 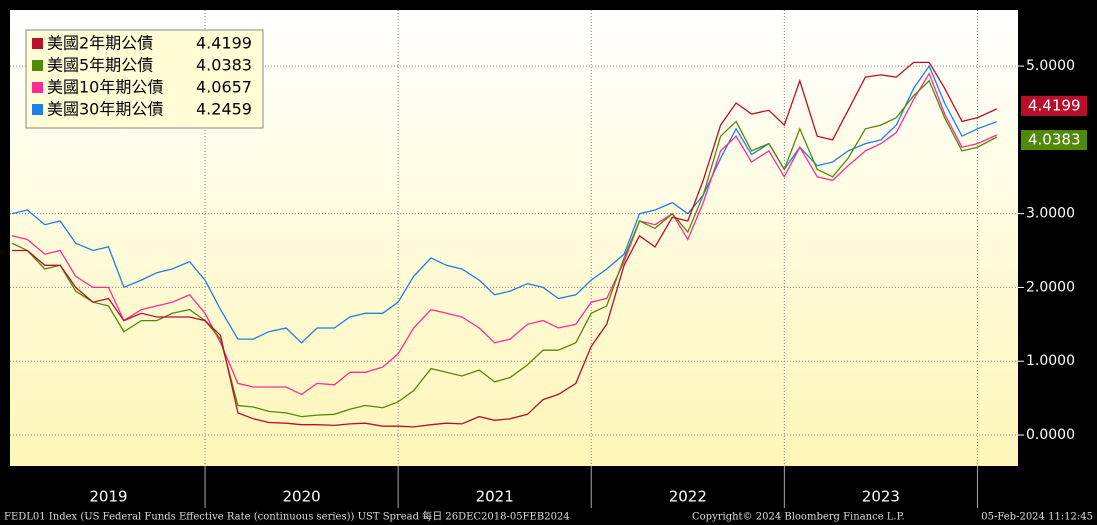 What do you see at coordinates (798, 517) in the screenshot?
I see `footer-copyright: Copyright© 2024 Bloomberg Finance L.P.` at bounding box center [798, 517].